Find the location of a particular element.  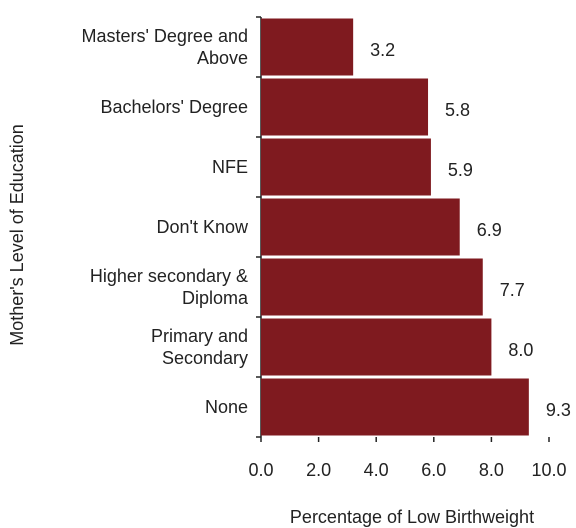

x-tick-label: 6.0 is located at coordinates (433, 470).